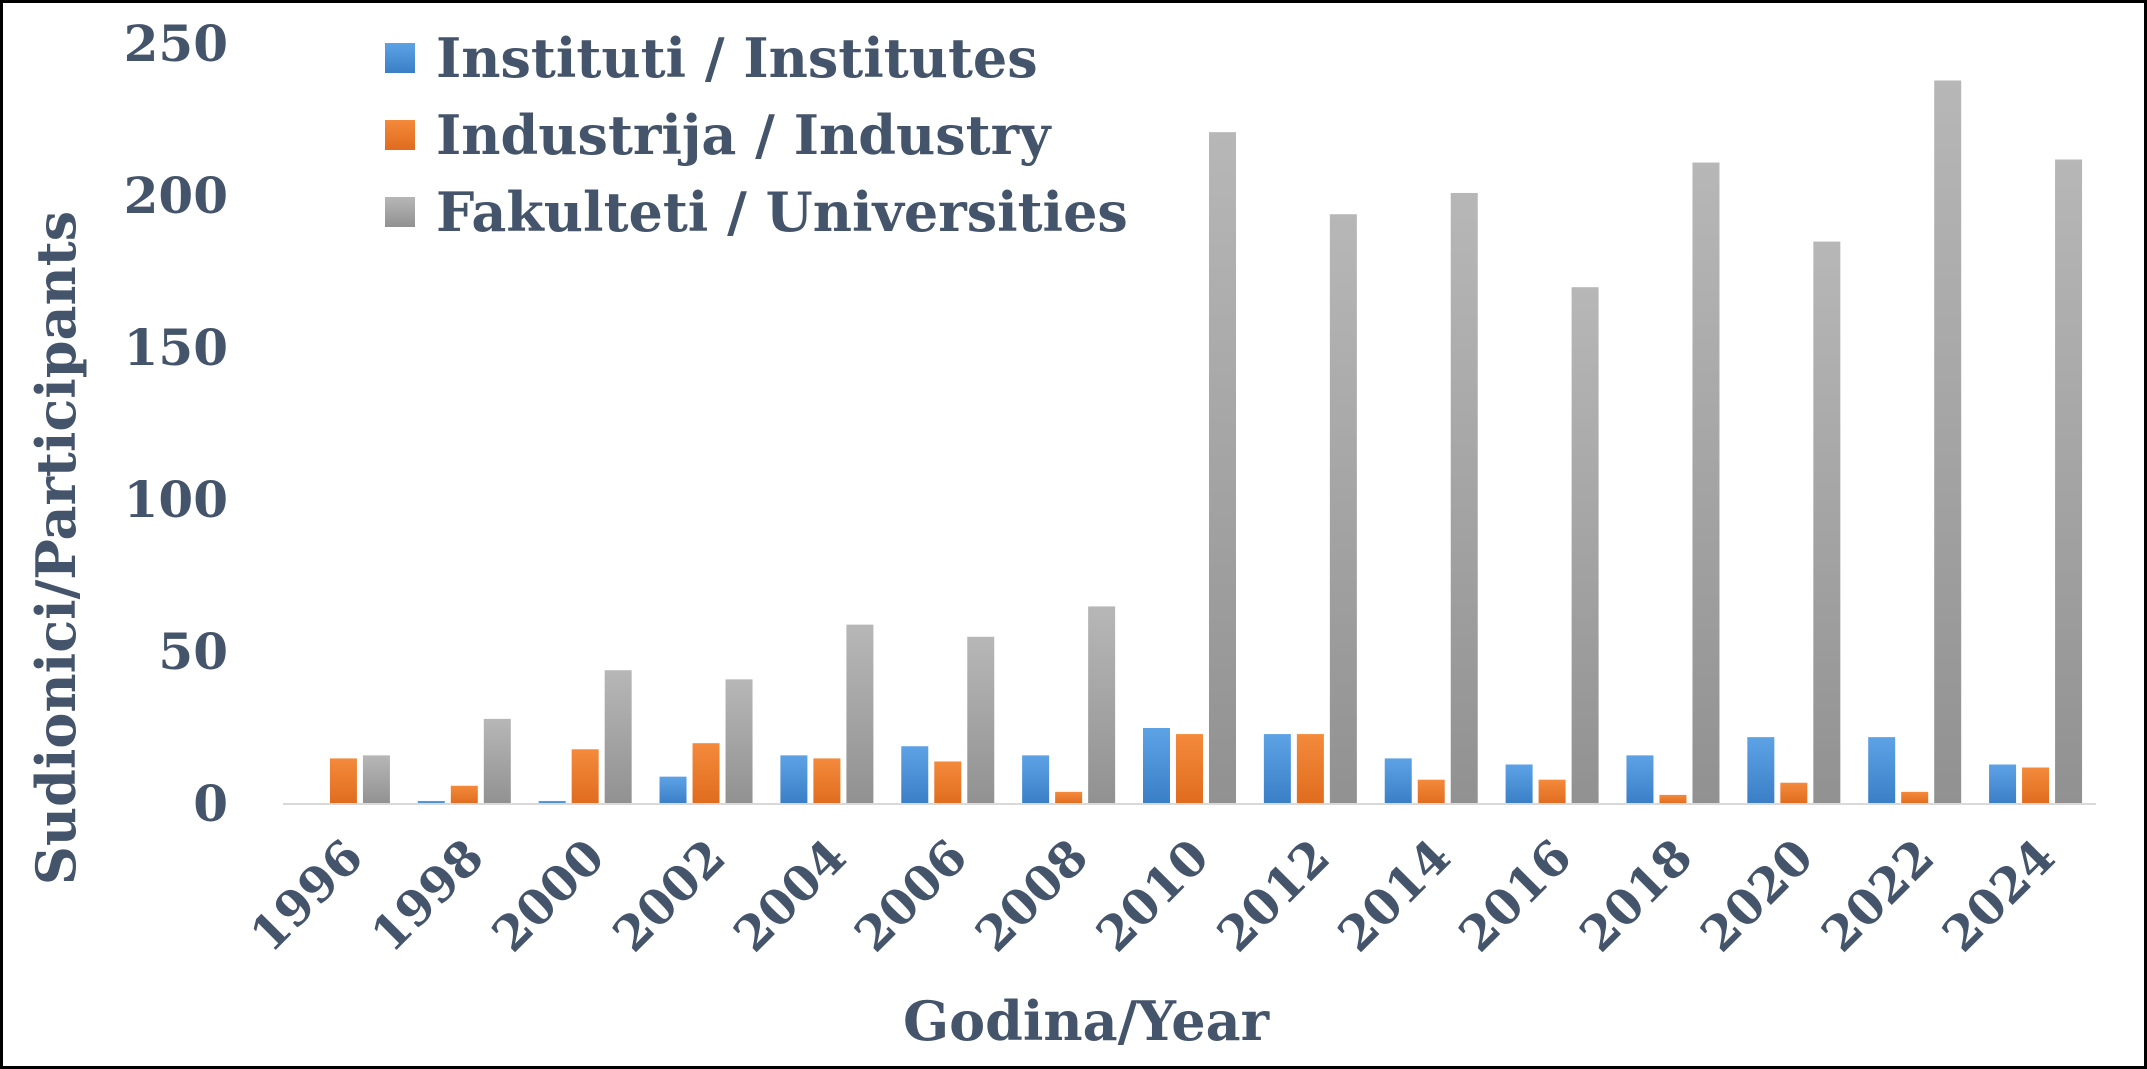  Describe the element at coordinates (1882, 770) in the screenshot. I see `bar-instituti-2022` at that location.